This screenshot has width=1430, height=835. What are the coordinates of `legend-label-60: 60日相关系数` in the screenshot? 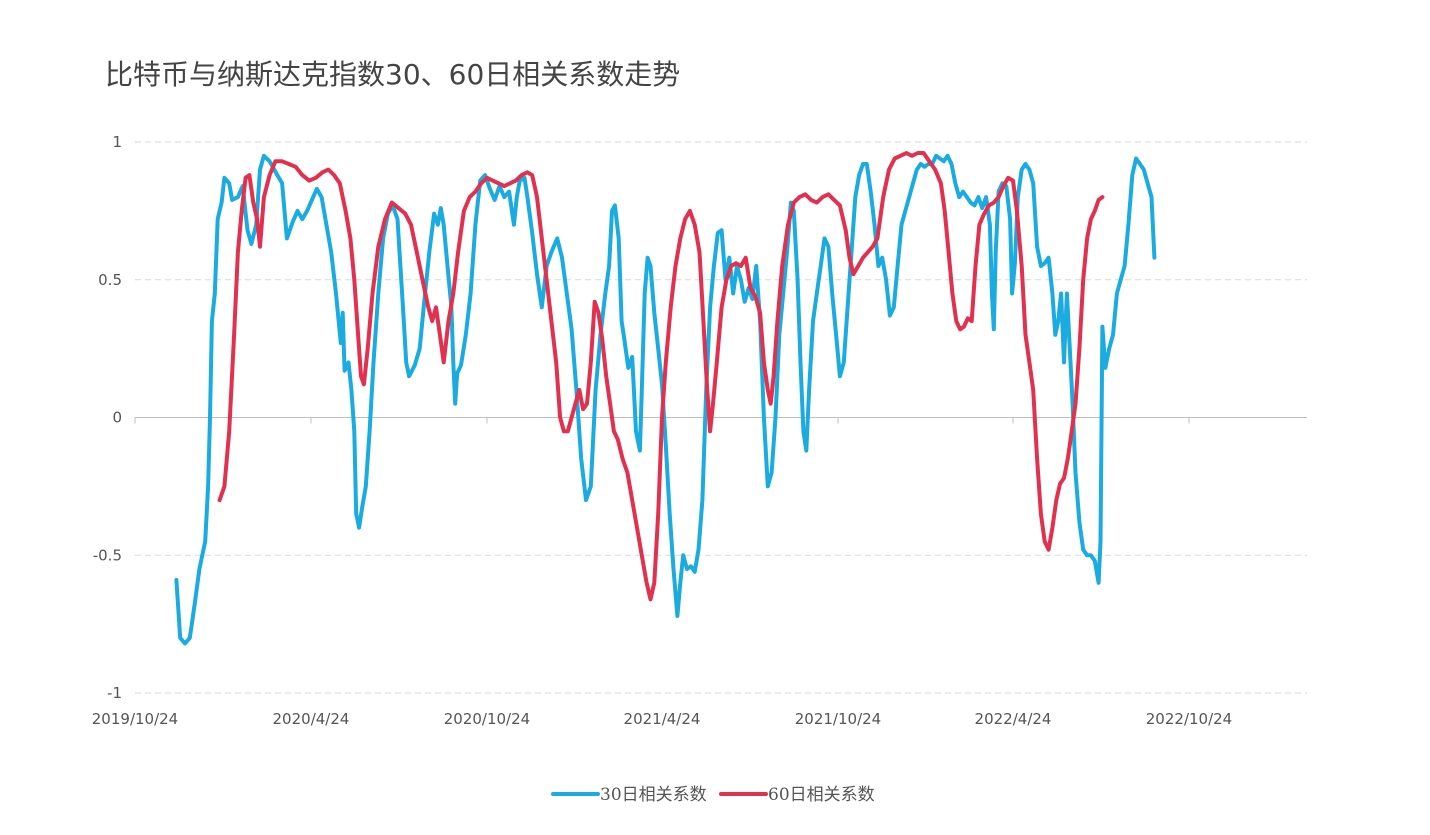 It's located at (821, 795).